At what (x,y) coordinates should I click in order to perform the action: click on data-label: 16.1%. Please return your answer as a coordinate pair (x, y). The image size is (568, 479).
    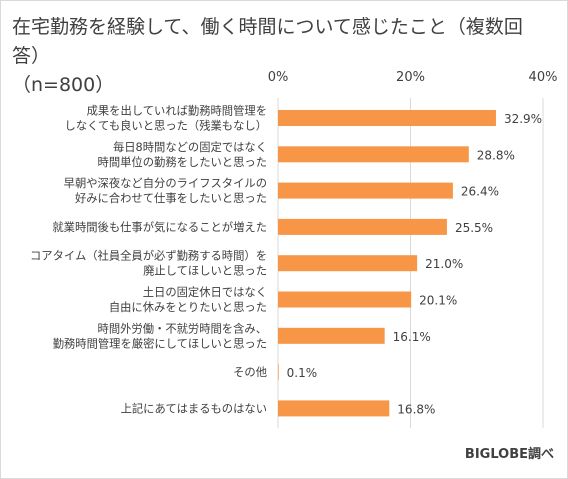
    Looking at the image, I should click on (412, 337).